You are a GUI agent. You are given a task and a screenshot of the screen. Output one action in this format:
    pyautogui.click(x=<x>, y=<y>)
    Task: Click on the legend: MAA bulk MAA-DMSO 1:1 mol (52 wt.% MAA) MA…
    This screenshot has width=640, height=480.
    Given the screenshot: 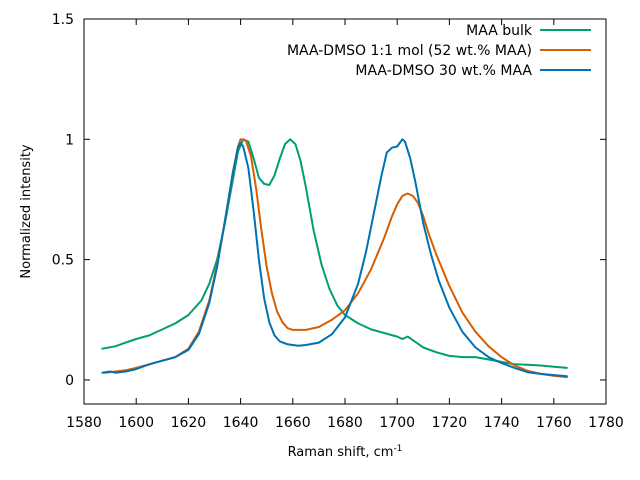 What is the action you would take?
    pyautogui.click(x=439, y=51)
    